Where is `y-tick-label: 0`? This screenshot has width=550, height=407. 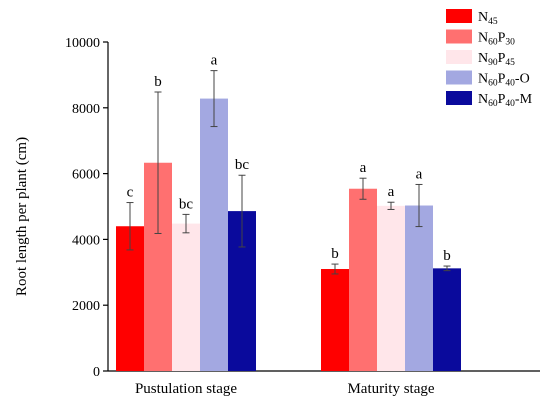
y-tick-label: 0 is located at coordinates (96, 372).